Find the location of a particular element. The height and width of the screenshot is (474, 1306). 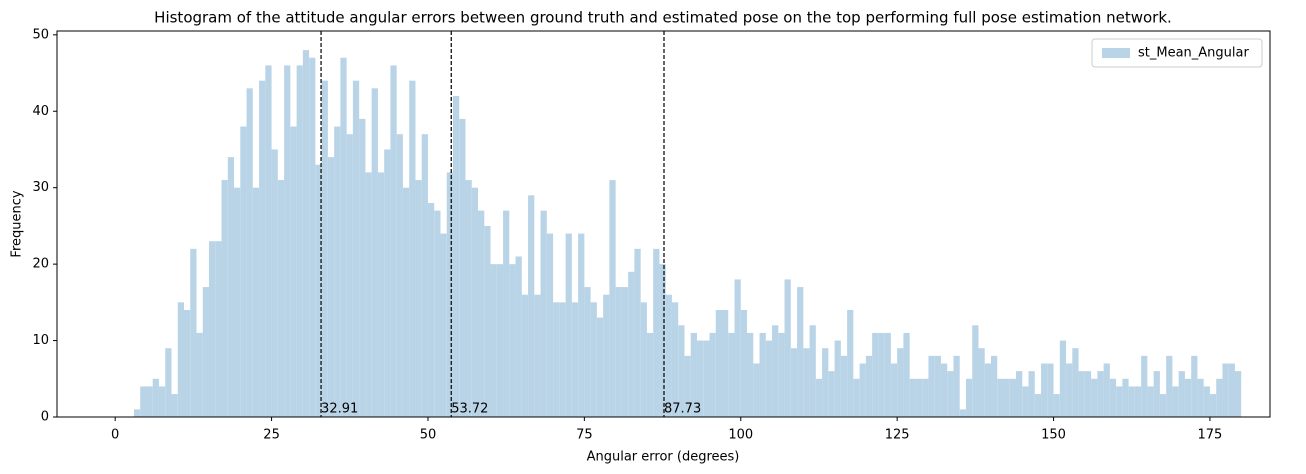

legend-box is located at coordinates (1177, 53).